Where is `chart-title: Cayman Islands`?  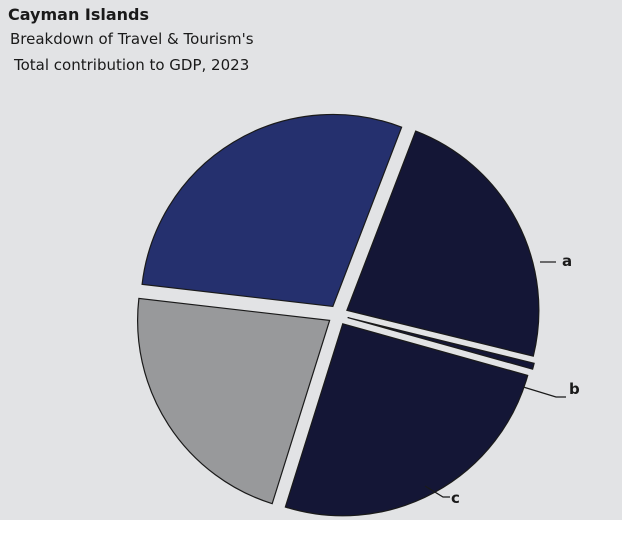 chart-title: Cayman Islands is located at coordinates (79, 14).